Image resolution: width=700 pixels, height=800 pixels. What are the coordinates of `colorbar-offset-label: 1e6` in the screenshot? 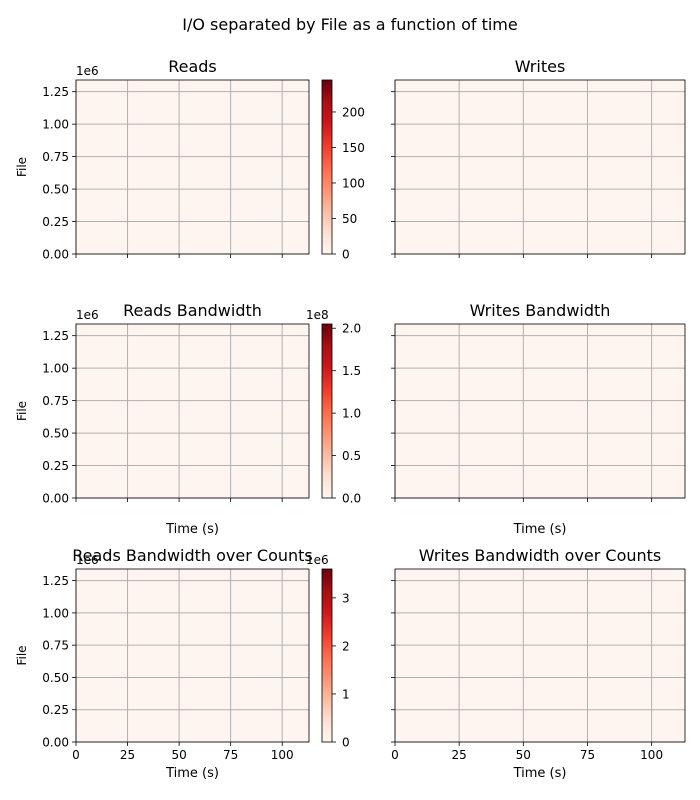 It's located at (317, 560).